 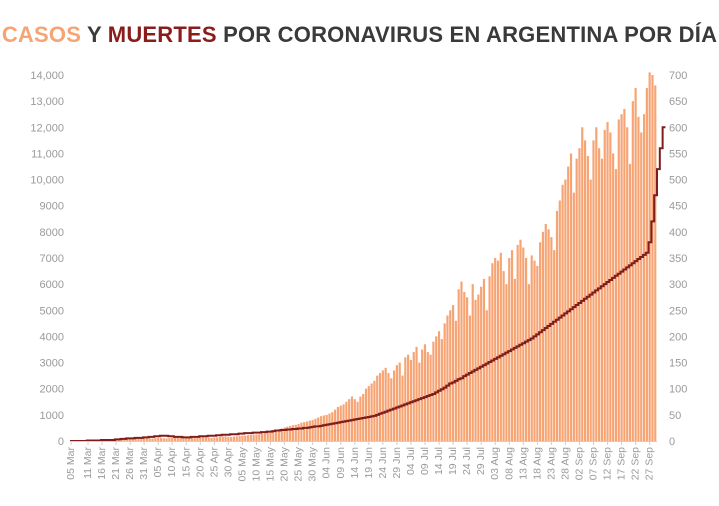 What do you see at coordinates (675, 416) in the screenshot?
I see `y-right-tick-label: 50` at bounding box center [675, 416].